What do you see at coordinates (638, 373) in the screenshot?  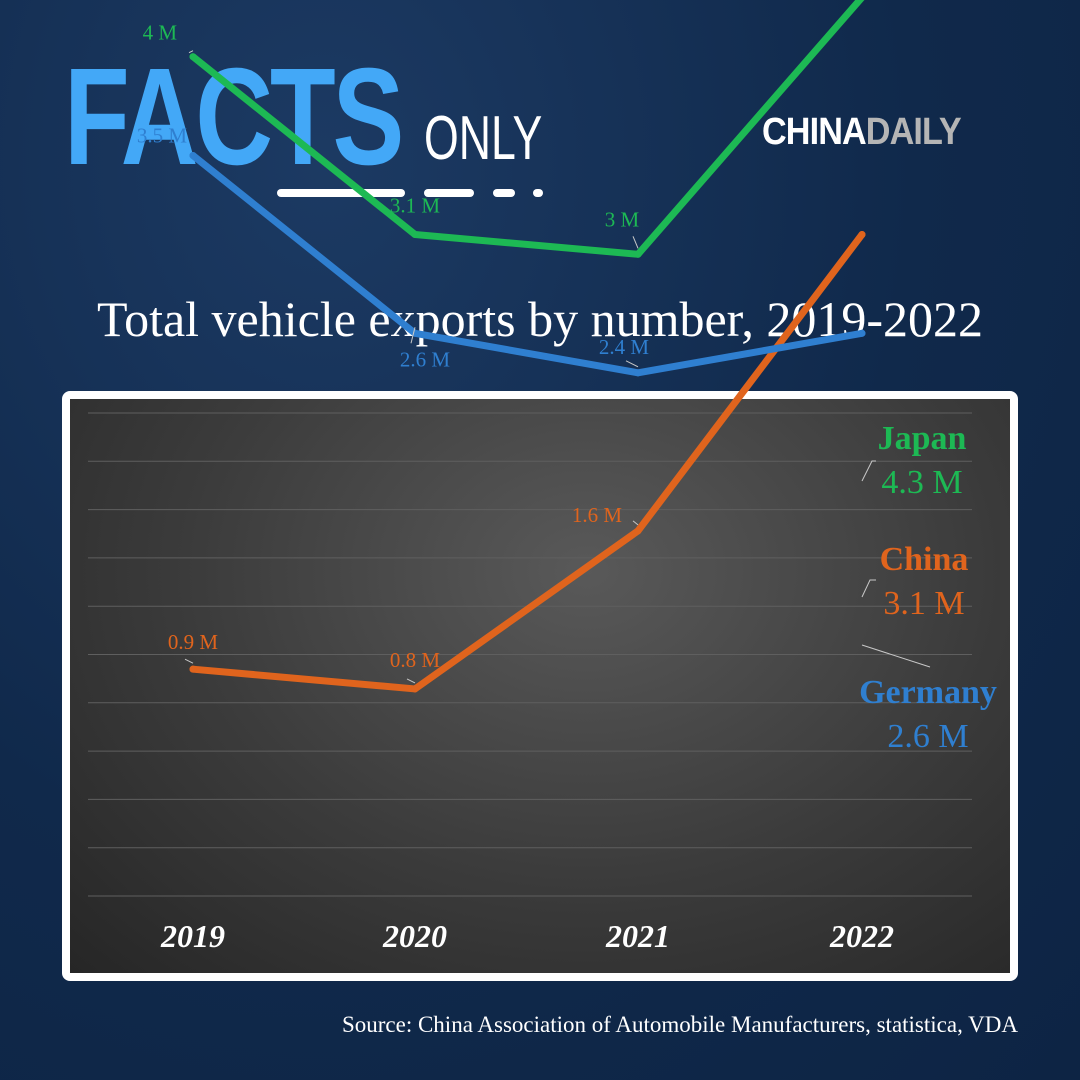 I see `data-point-germany-2021` at bounding box center [638, 373].